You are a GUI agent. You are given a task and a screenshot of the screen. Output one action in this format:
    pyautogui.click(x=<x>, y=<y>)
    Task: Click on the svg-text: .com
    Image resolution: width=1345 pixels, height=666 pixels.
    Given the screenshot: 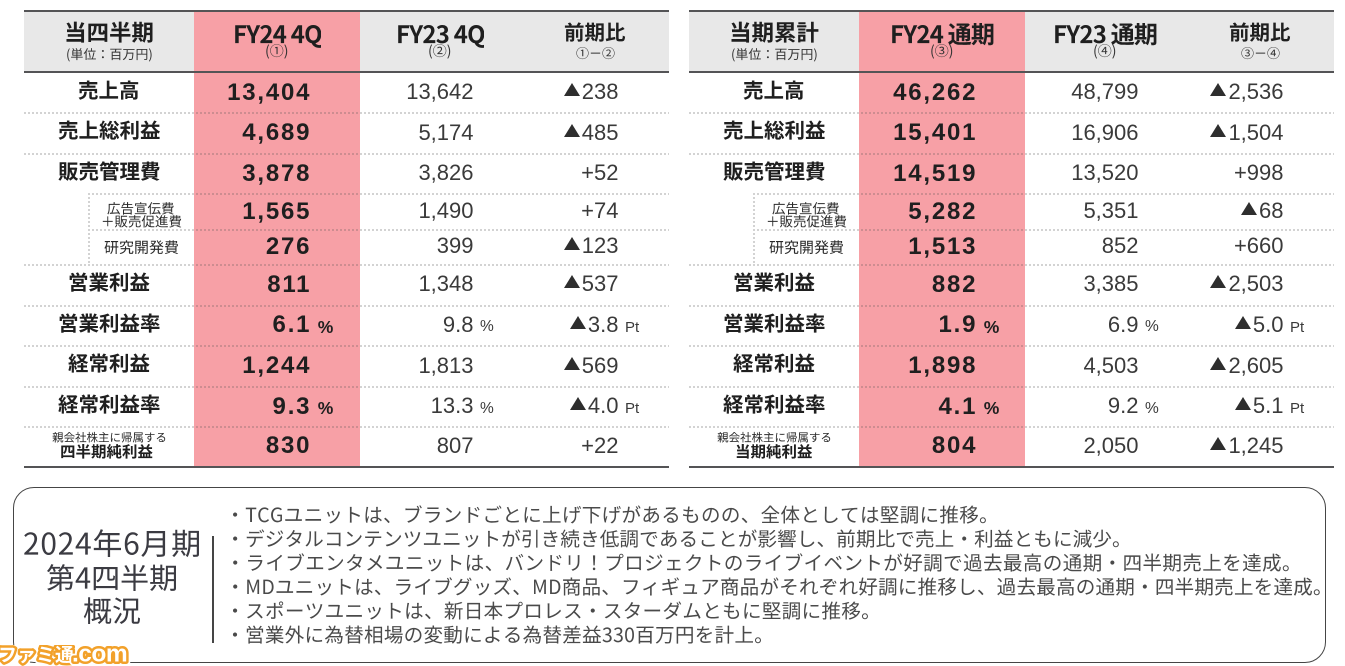 What is the action you would take?
    pyautogui.click(x=99, y=655)
    